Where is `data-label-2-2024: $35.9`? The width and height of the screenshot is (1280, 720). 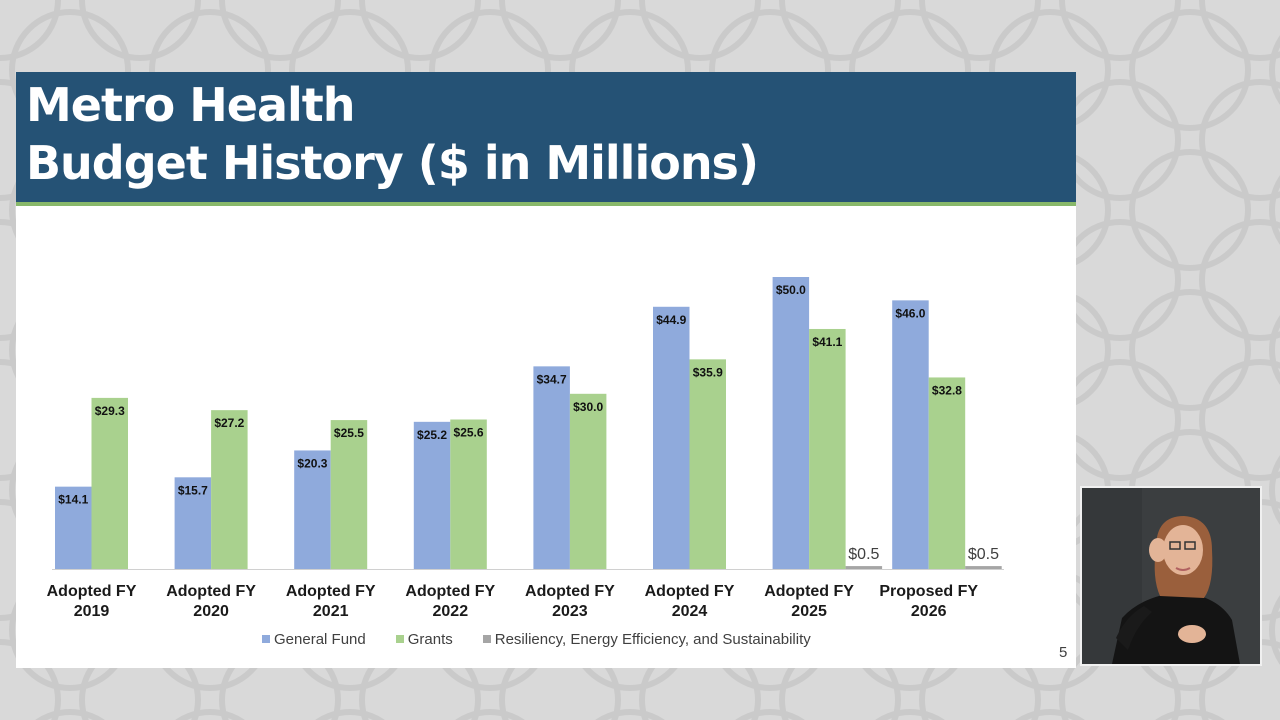
data-label-2-2024: $35.9 is located at coordinates (708, 372).